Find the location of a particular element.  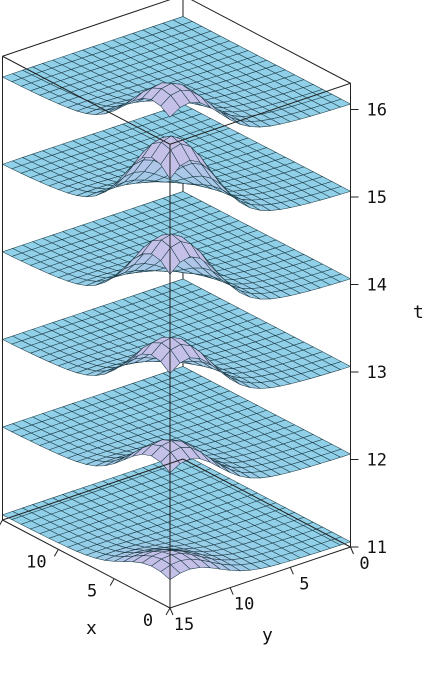

t-tick-label: 13 is located at coordinates (377, 373).